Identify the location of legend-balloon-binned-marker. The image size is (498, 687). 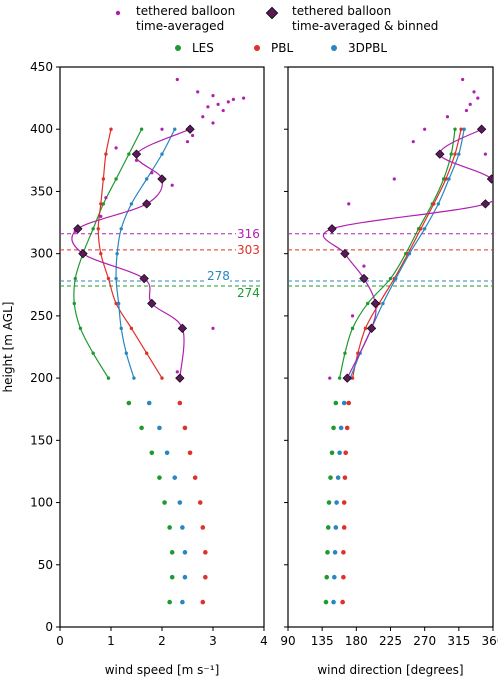
(272, 13).